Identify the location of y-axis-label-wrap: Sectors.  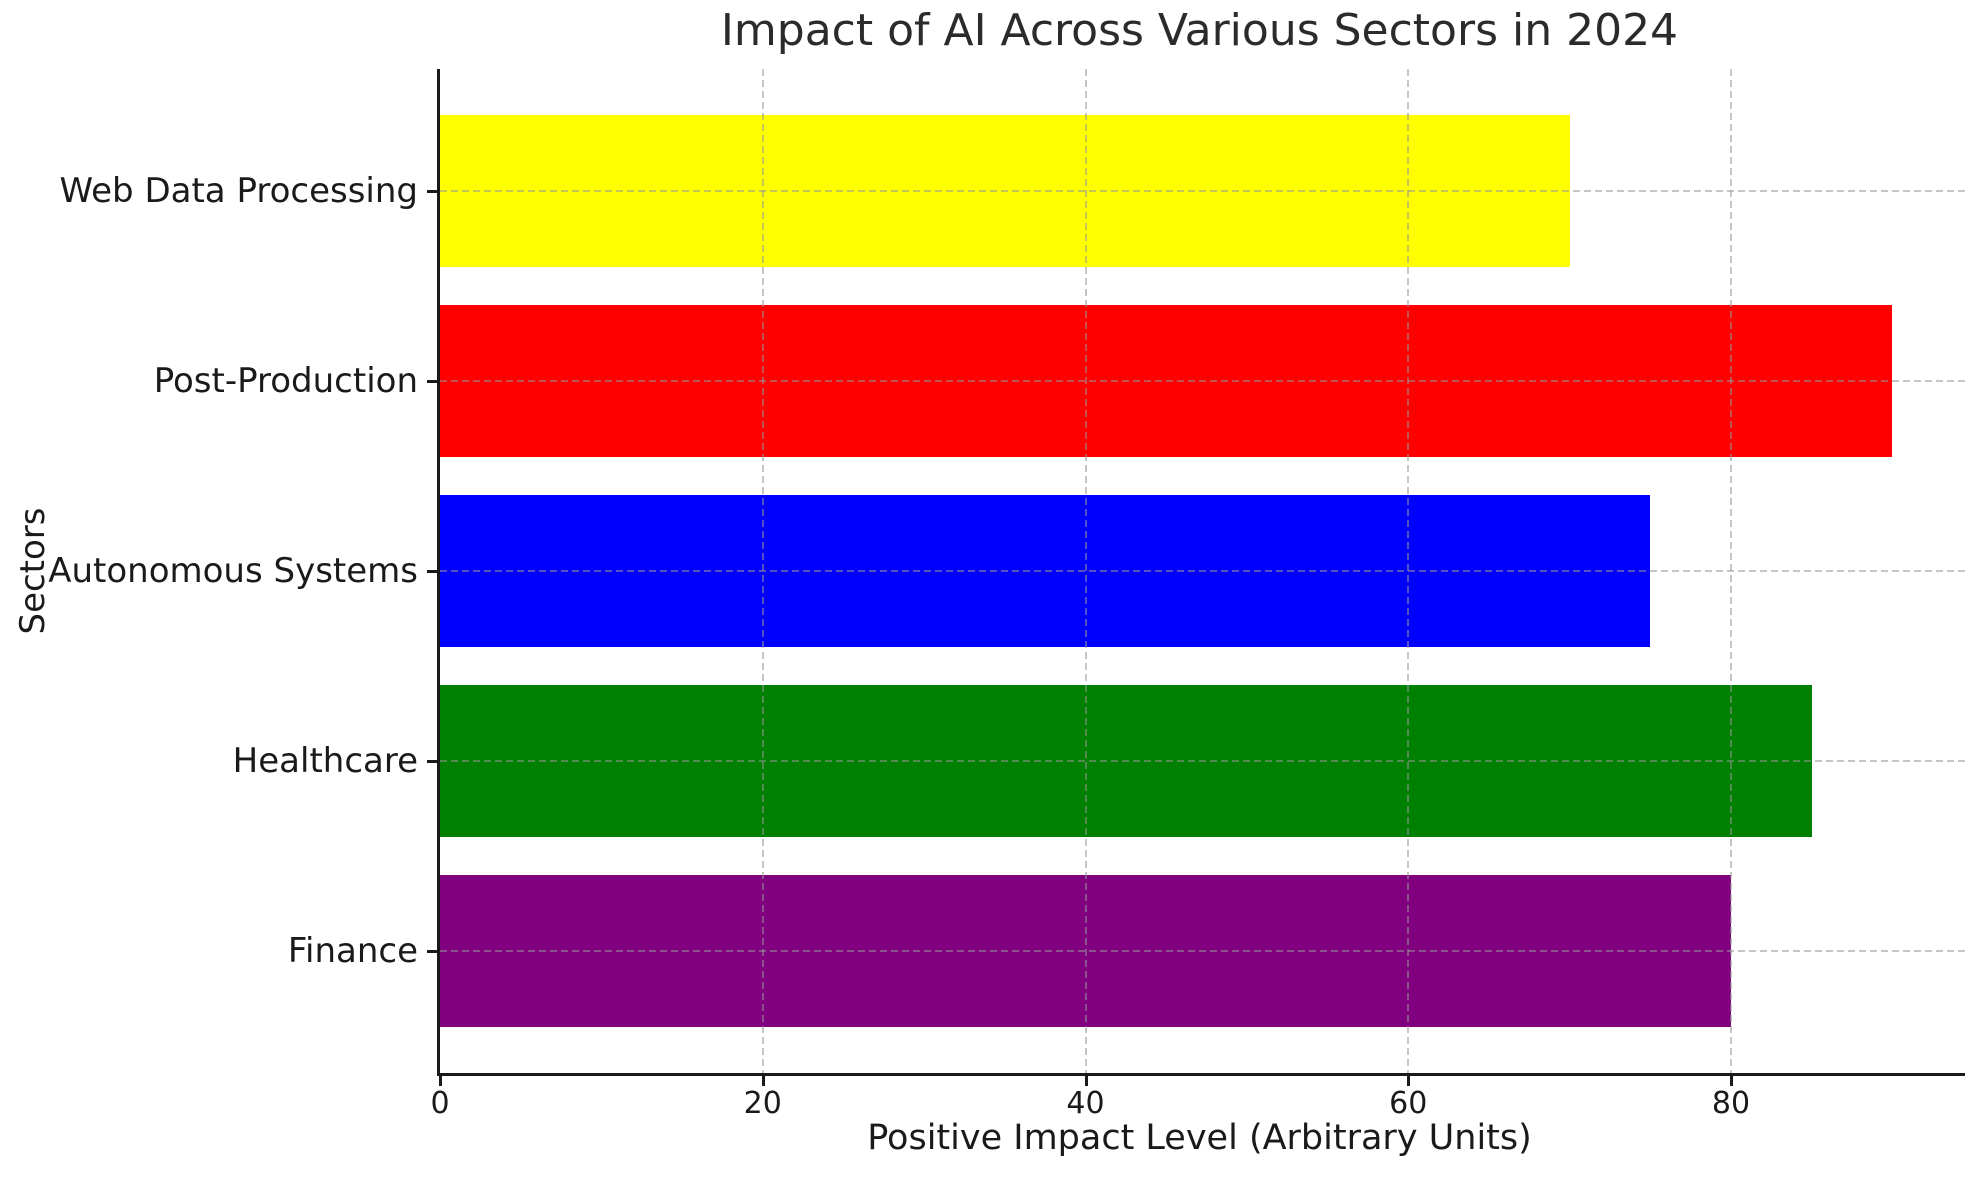
(33, 590).